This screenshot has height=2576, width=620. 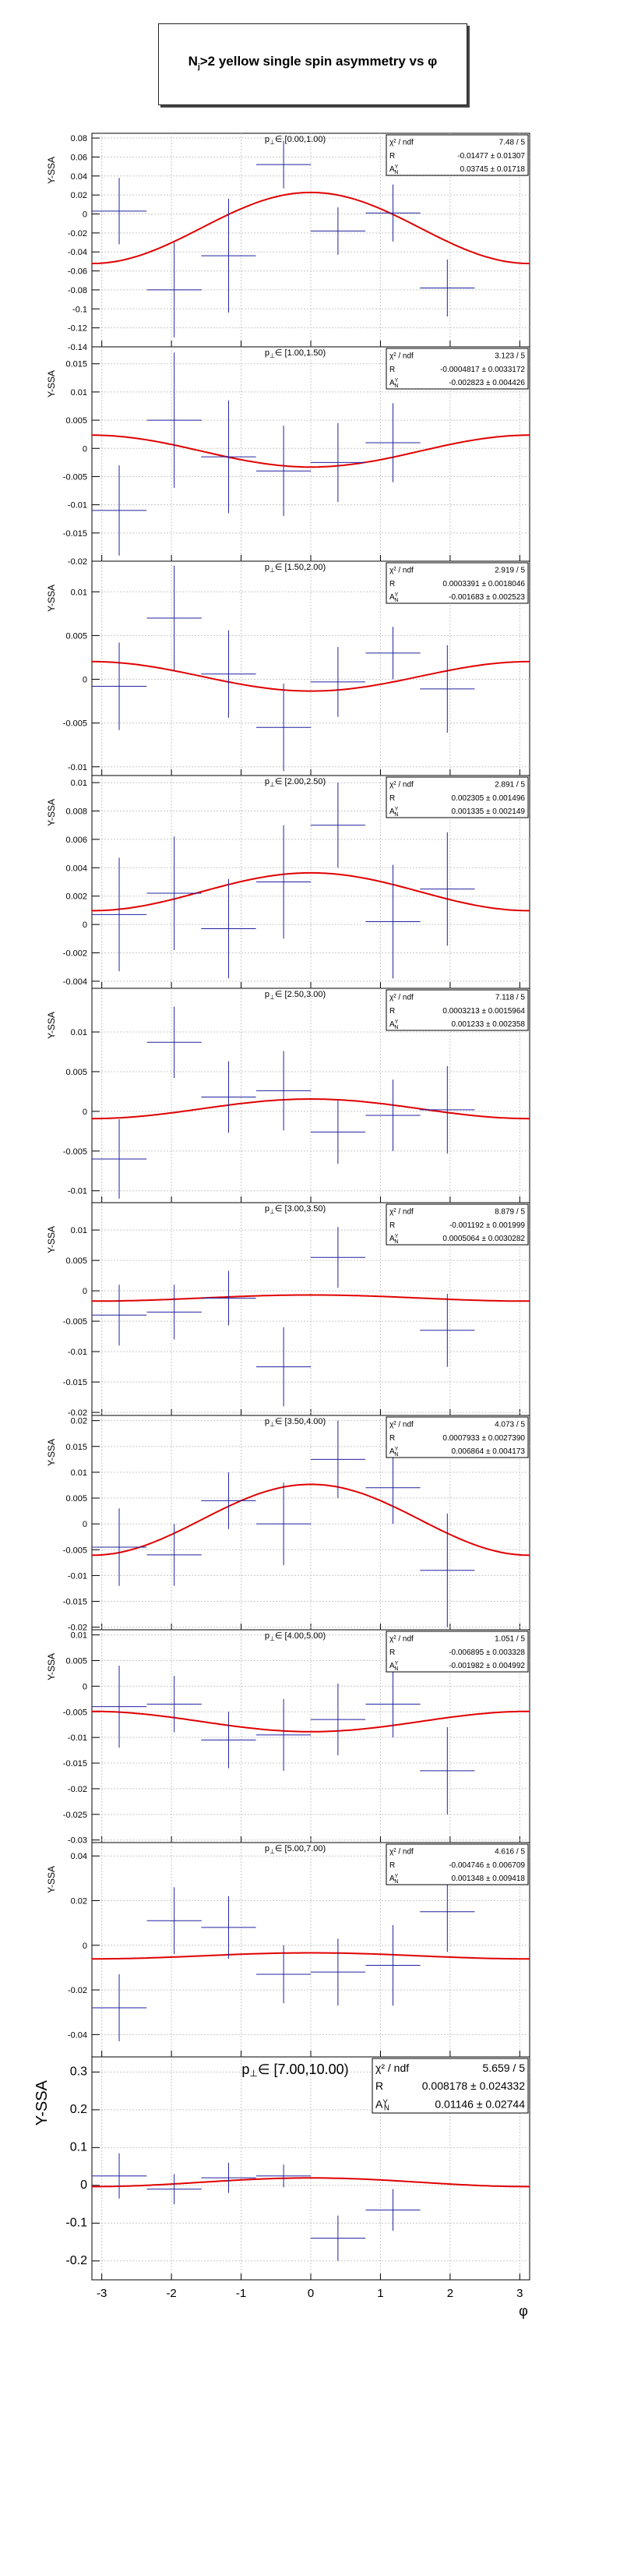 What do you see at coordinates (487, 1666) in the screenshot?
I see `stats-a-value: -0.001982 ± 0.004992` at bounding box center [487, 1666].